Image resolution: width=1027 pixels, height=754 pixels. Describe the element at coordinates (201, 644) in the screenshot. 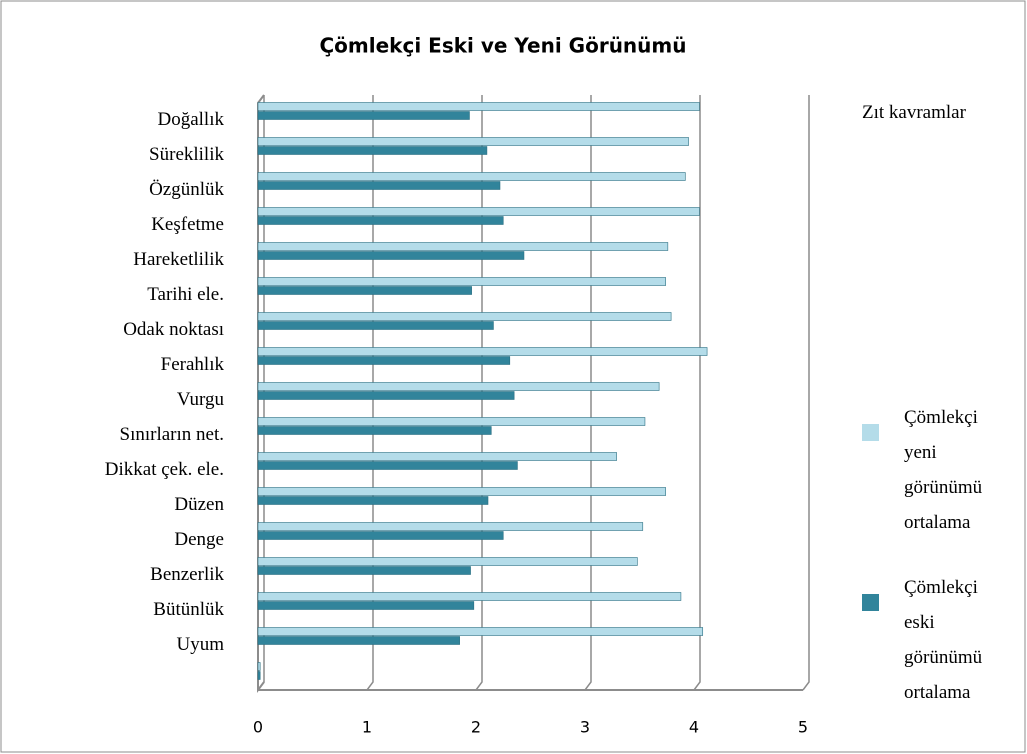

I see `y-tick-label: Uyum` at that location.